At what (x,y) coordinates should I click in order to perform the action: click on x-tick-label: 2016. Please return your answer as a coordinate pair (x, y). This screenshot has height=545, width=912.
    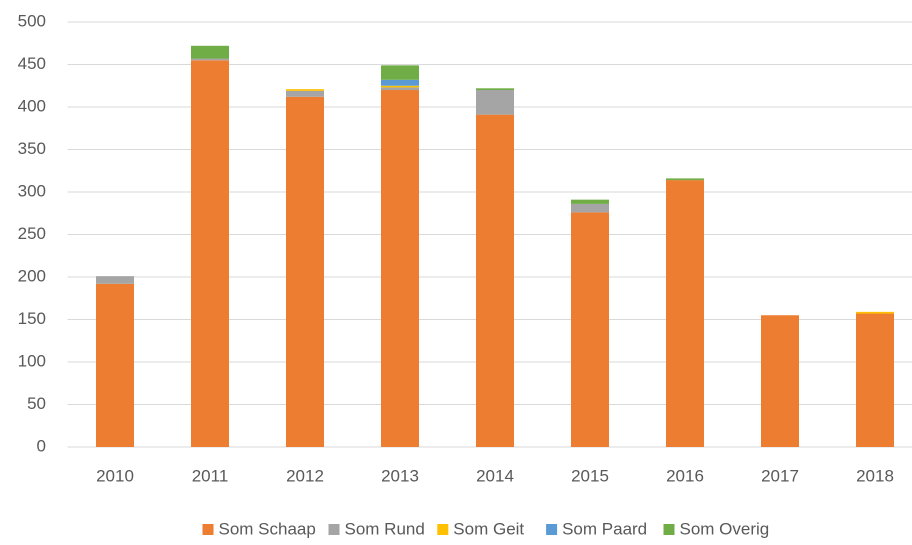
    Looking at the image, I should click on (685, 475).